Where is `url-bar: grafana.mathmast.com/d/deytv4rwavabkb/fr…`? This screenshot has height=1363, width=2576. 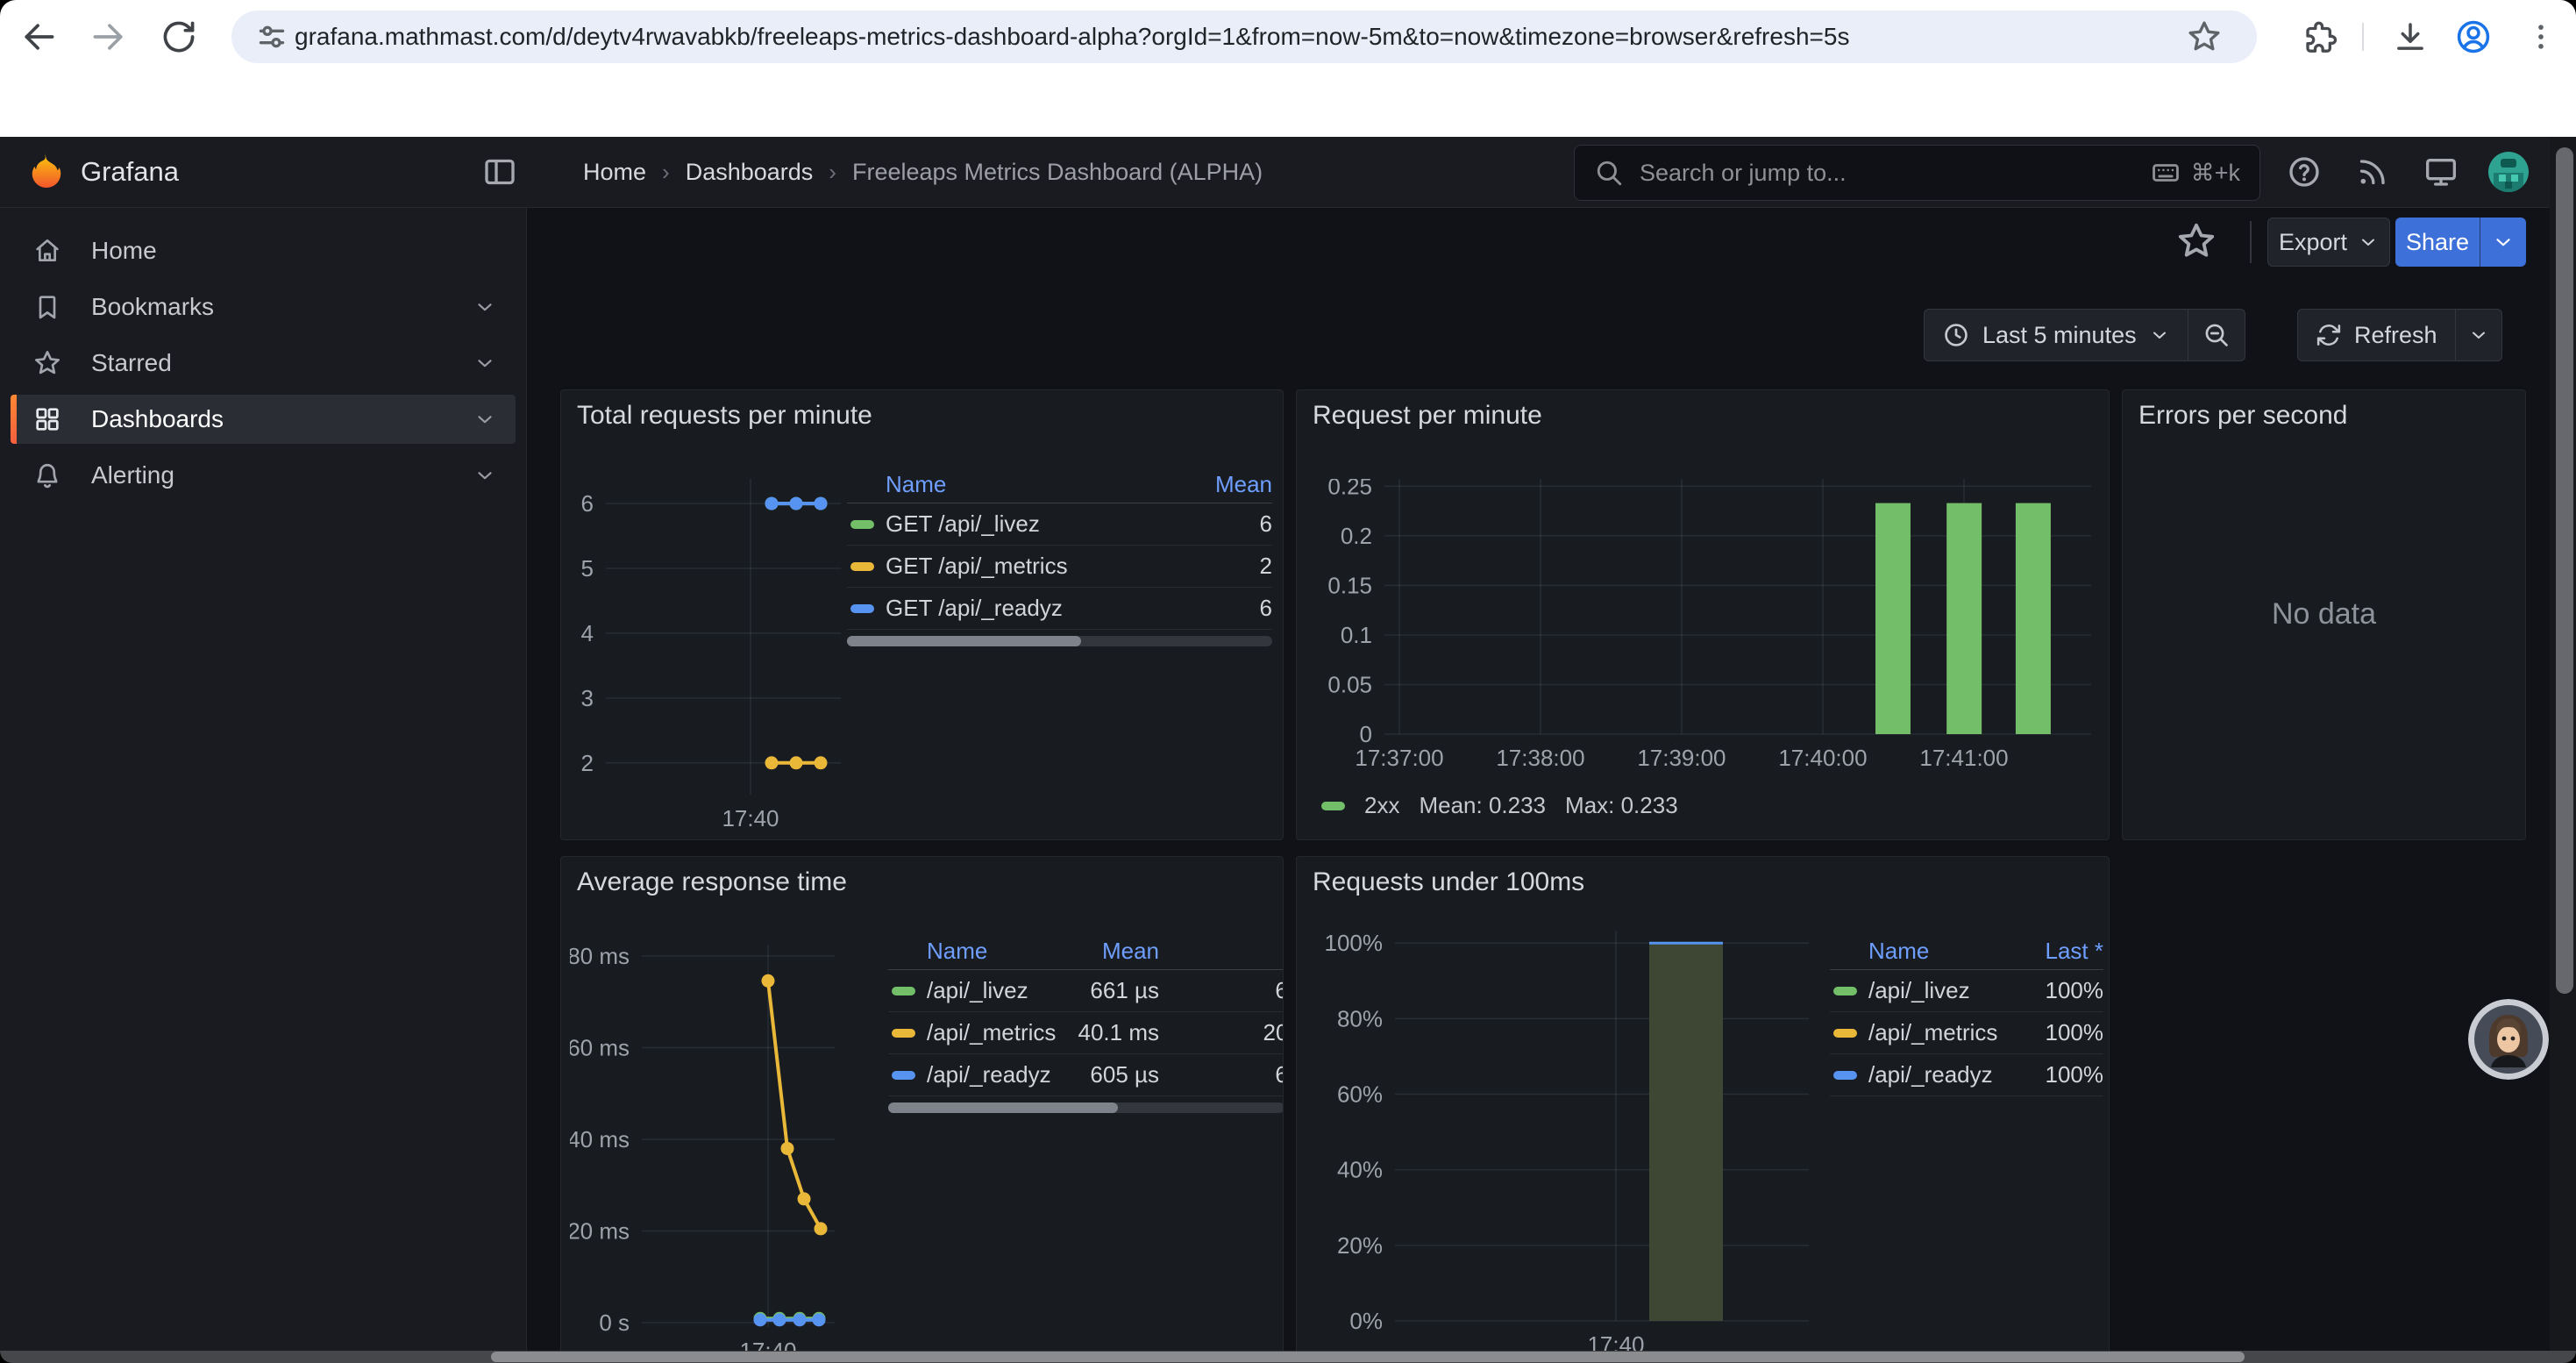 url-bar: grafana.mathmast.com/d/deytv4rwavabkb/fr… is located at coordinates (1244, 37).